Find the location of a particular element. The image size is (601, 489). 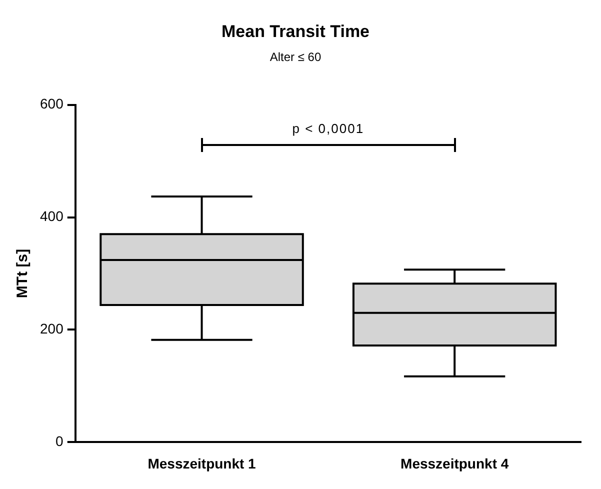

y-tick-label: 0 is located at coordinates (60, 441).